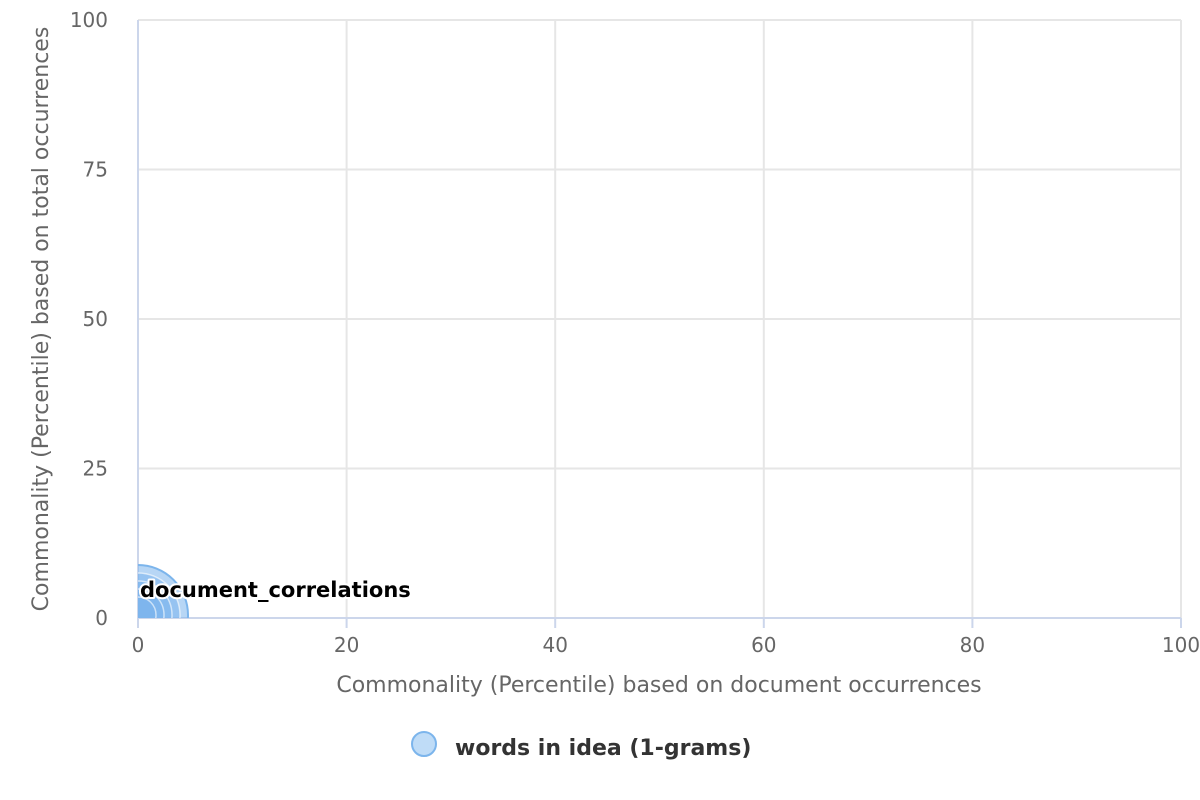  I want to click on y-axis-ticks: 0 25 50 75 100, so click(89, 319).